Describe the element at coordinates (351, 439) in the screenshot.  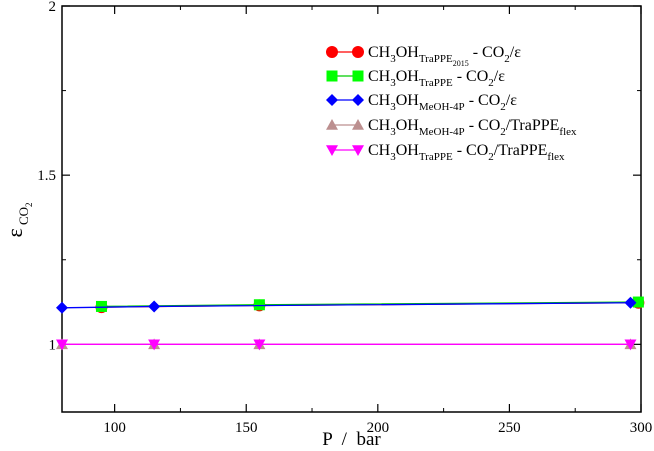
I see `x-axis-title: P / bar` at that location.